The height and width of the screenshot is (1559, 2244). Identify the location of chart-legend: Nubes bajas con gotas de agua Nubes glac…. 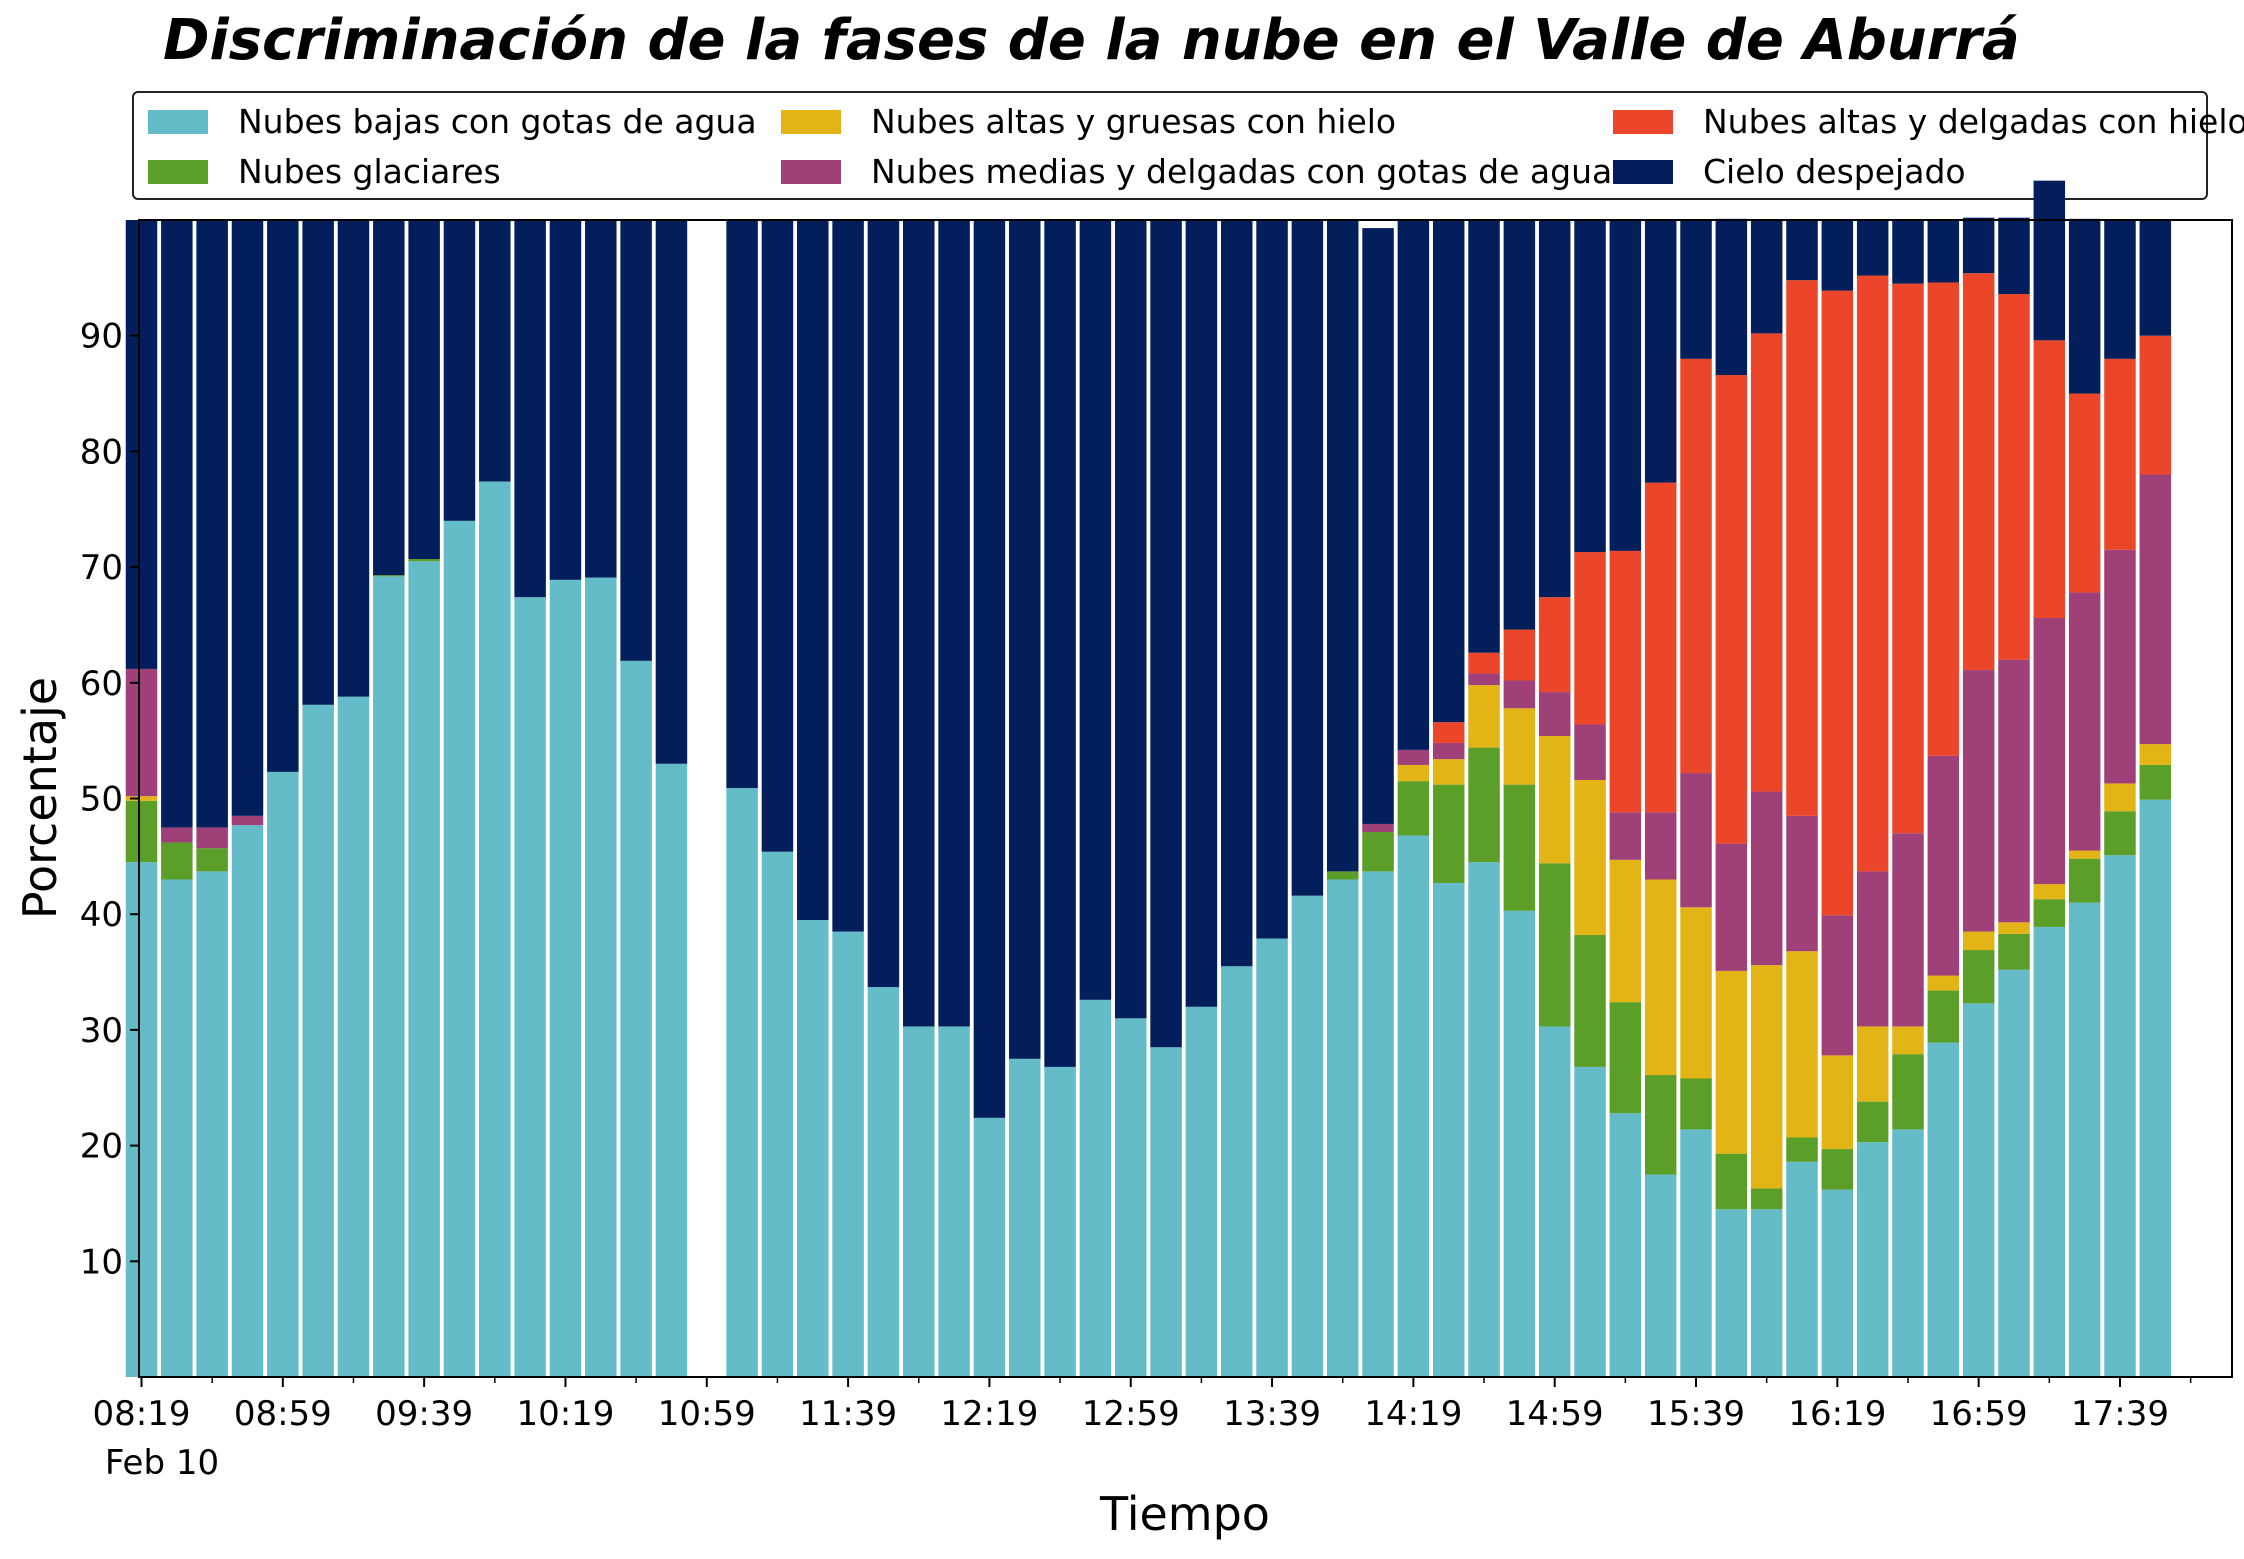
(1188, 145).